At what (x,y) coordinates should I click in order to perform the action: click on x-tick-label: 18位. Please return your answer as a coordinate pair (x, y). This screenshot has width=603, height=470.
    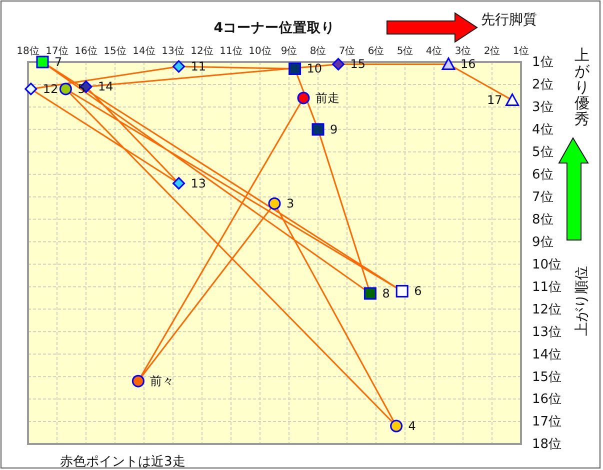
    Looking at the image, I should click on (28, 51).